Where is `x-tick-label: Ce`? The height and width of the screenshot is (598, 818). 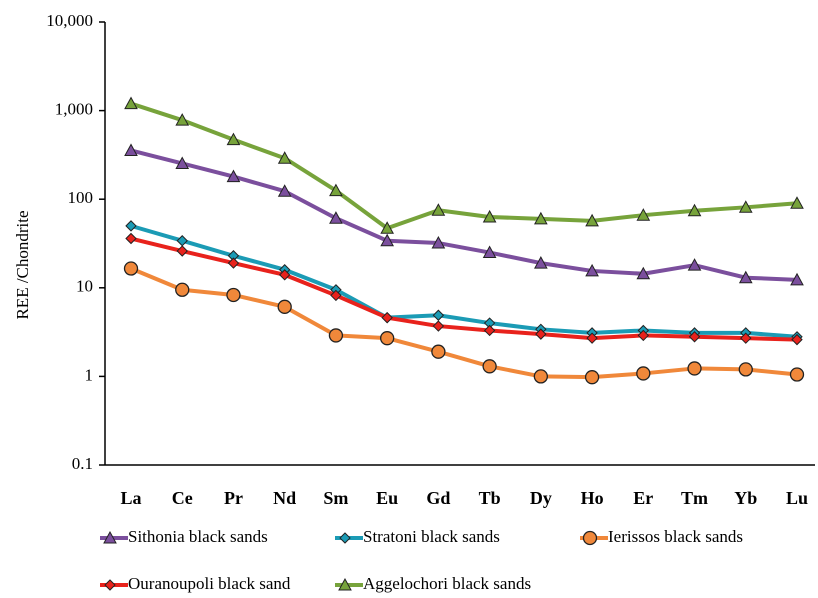 x-tick-label: Ce is located at coordinates (182, 498).